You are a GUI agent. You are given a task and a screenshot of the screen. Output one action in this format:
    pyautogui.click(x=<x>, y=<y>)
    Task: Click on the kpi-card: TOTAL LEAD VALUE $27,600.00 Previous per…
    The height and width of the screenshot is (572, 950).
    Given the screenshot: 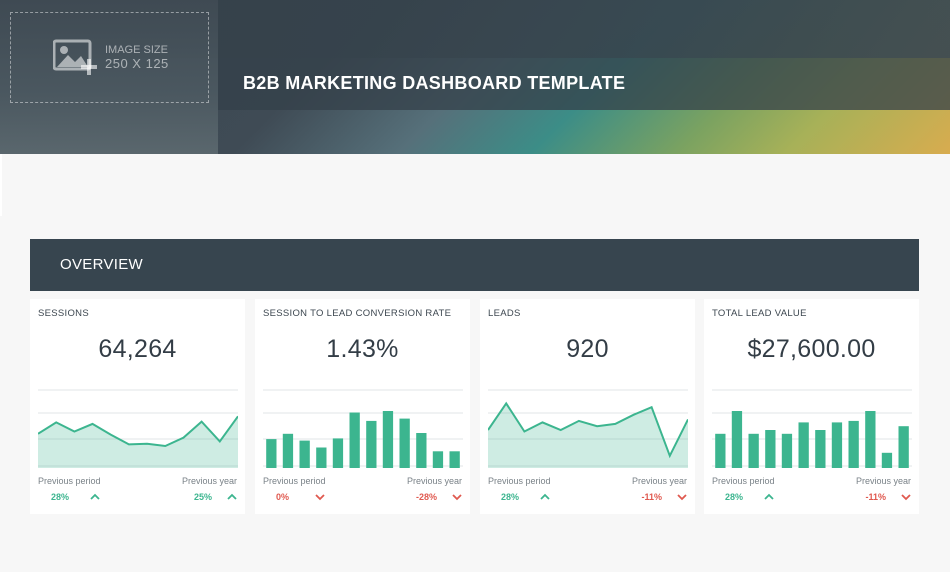 What is the action you would take?
    pyautogui.click(x=811, y=406)
    